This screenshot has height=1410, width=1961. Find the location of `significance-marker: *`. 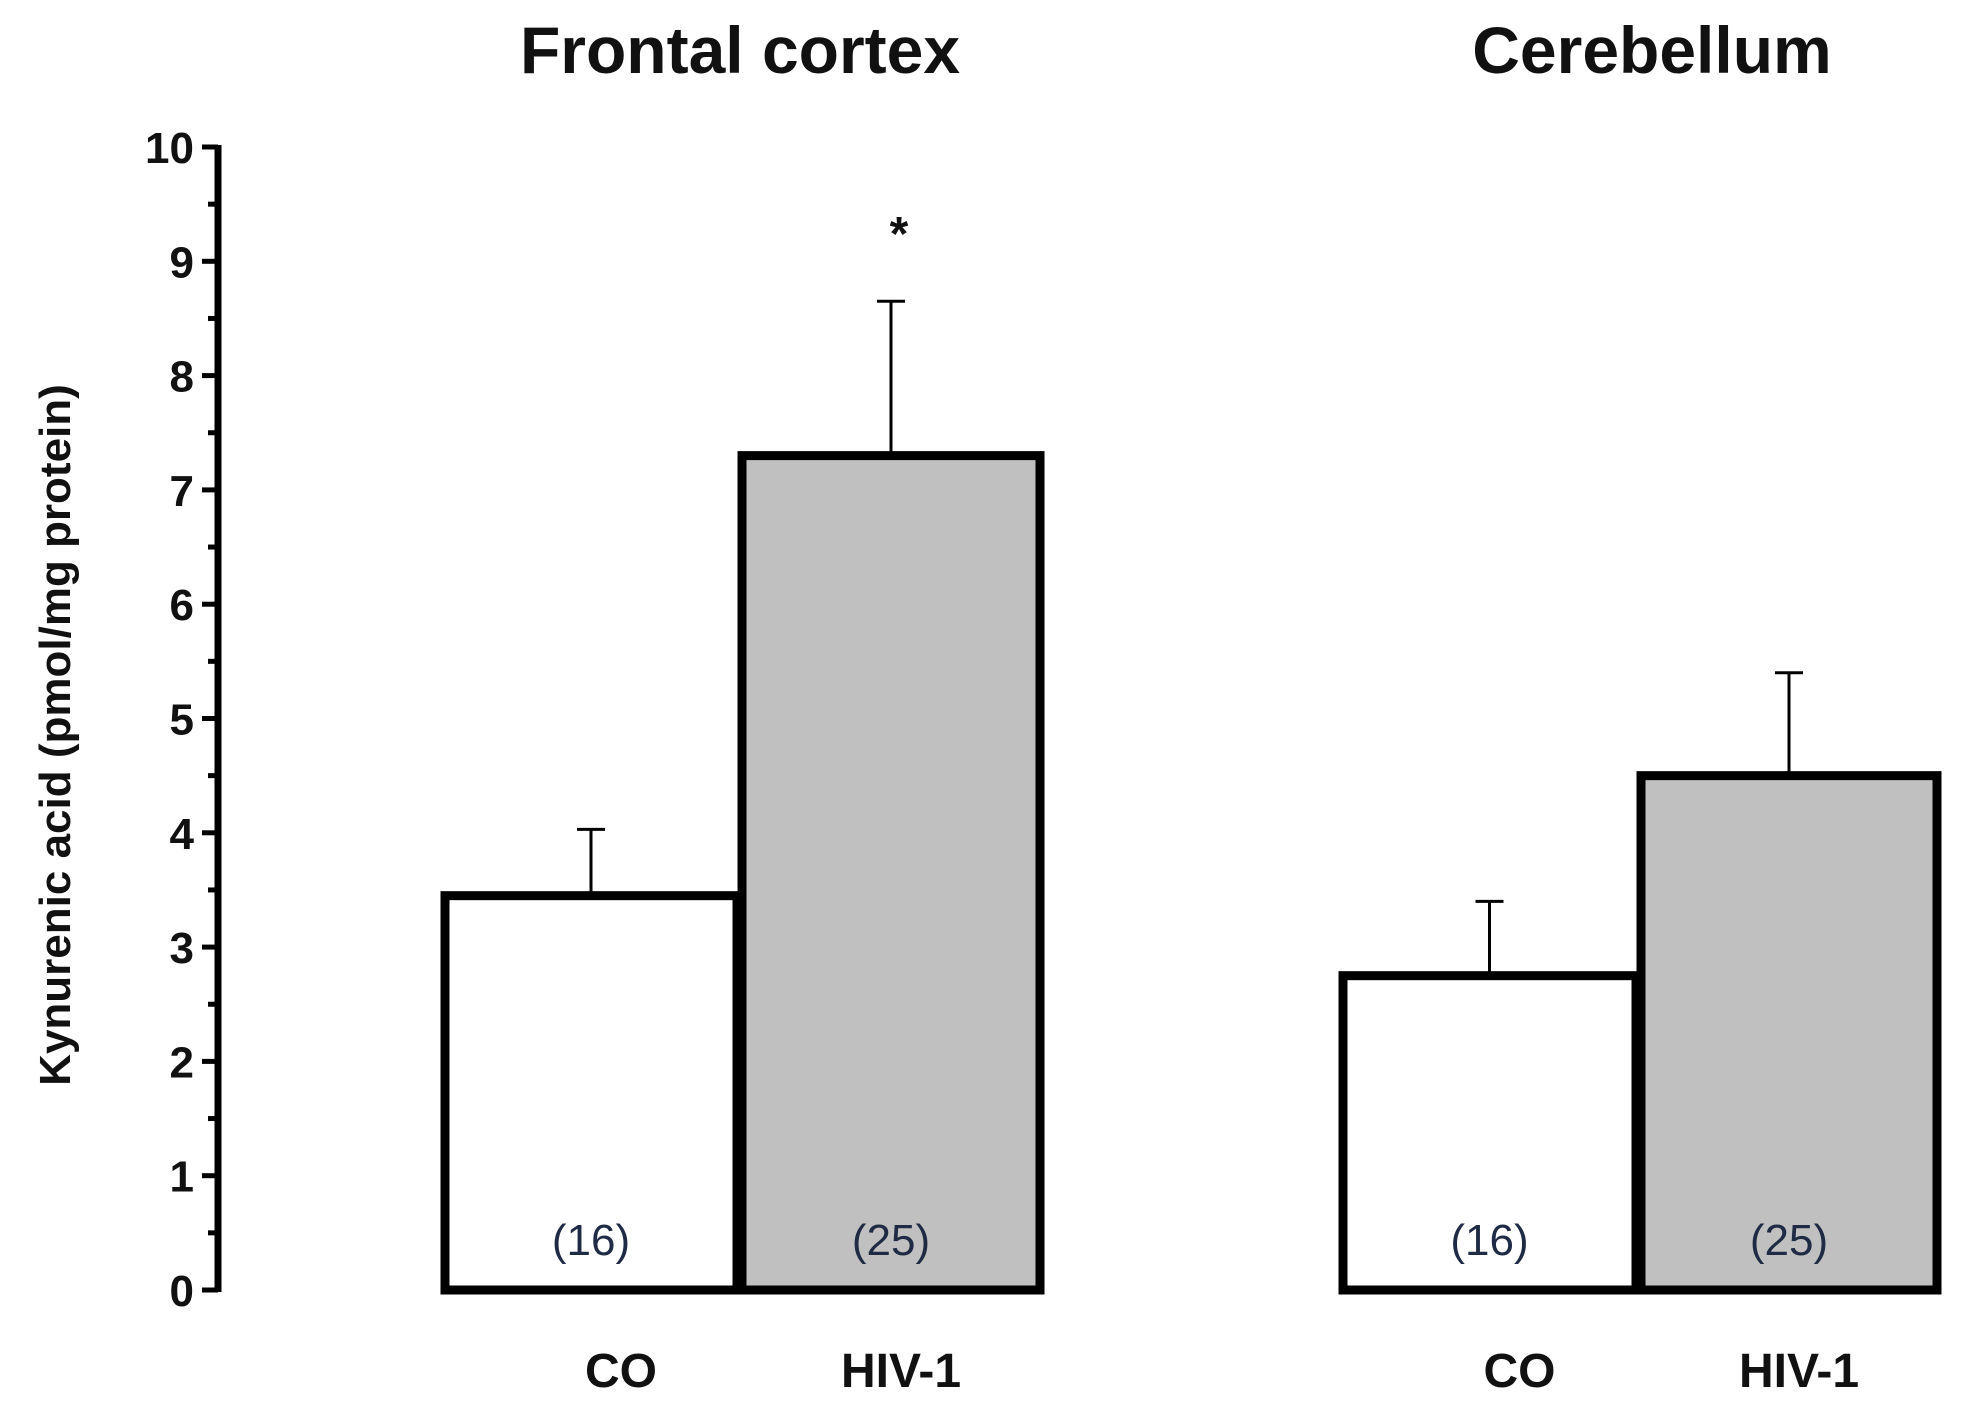

significance-marker: * is located at coordinates (899, 234).